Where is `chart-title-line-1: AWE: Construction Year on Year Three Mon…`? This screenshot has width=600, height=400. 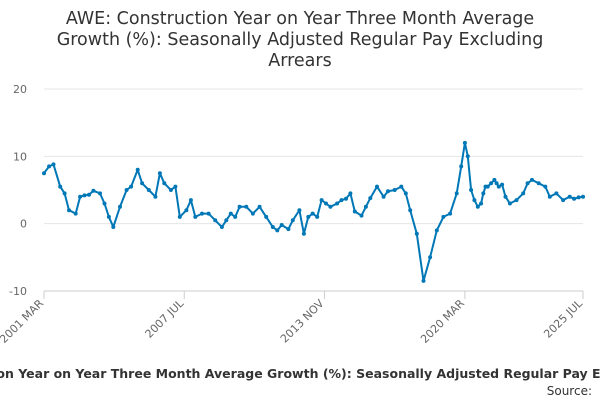
chart-title-line-1: AWE: Construction Year on Year Three Mon… is located at coordinates (300, 19).